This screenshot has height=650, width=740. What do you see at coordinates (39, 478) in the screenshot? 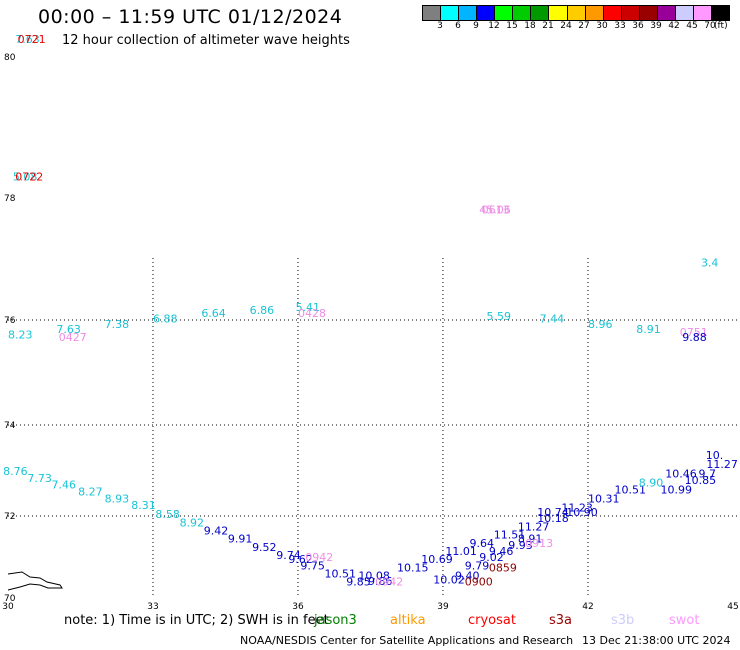
I see `wave-height-value: 7.73` at bounding box center [39, 478].